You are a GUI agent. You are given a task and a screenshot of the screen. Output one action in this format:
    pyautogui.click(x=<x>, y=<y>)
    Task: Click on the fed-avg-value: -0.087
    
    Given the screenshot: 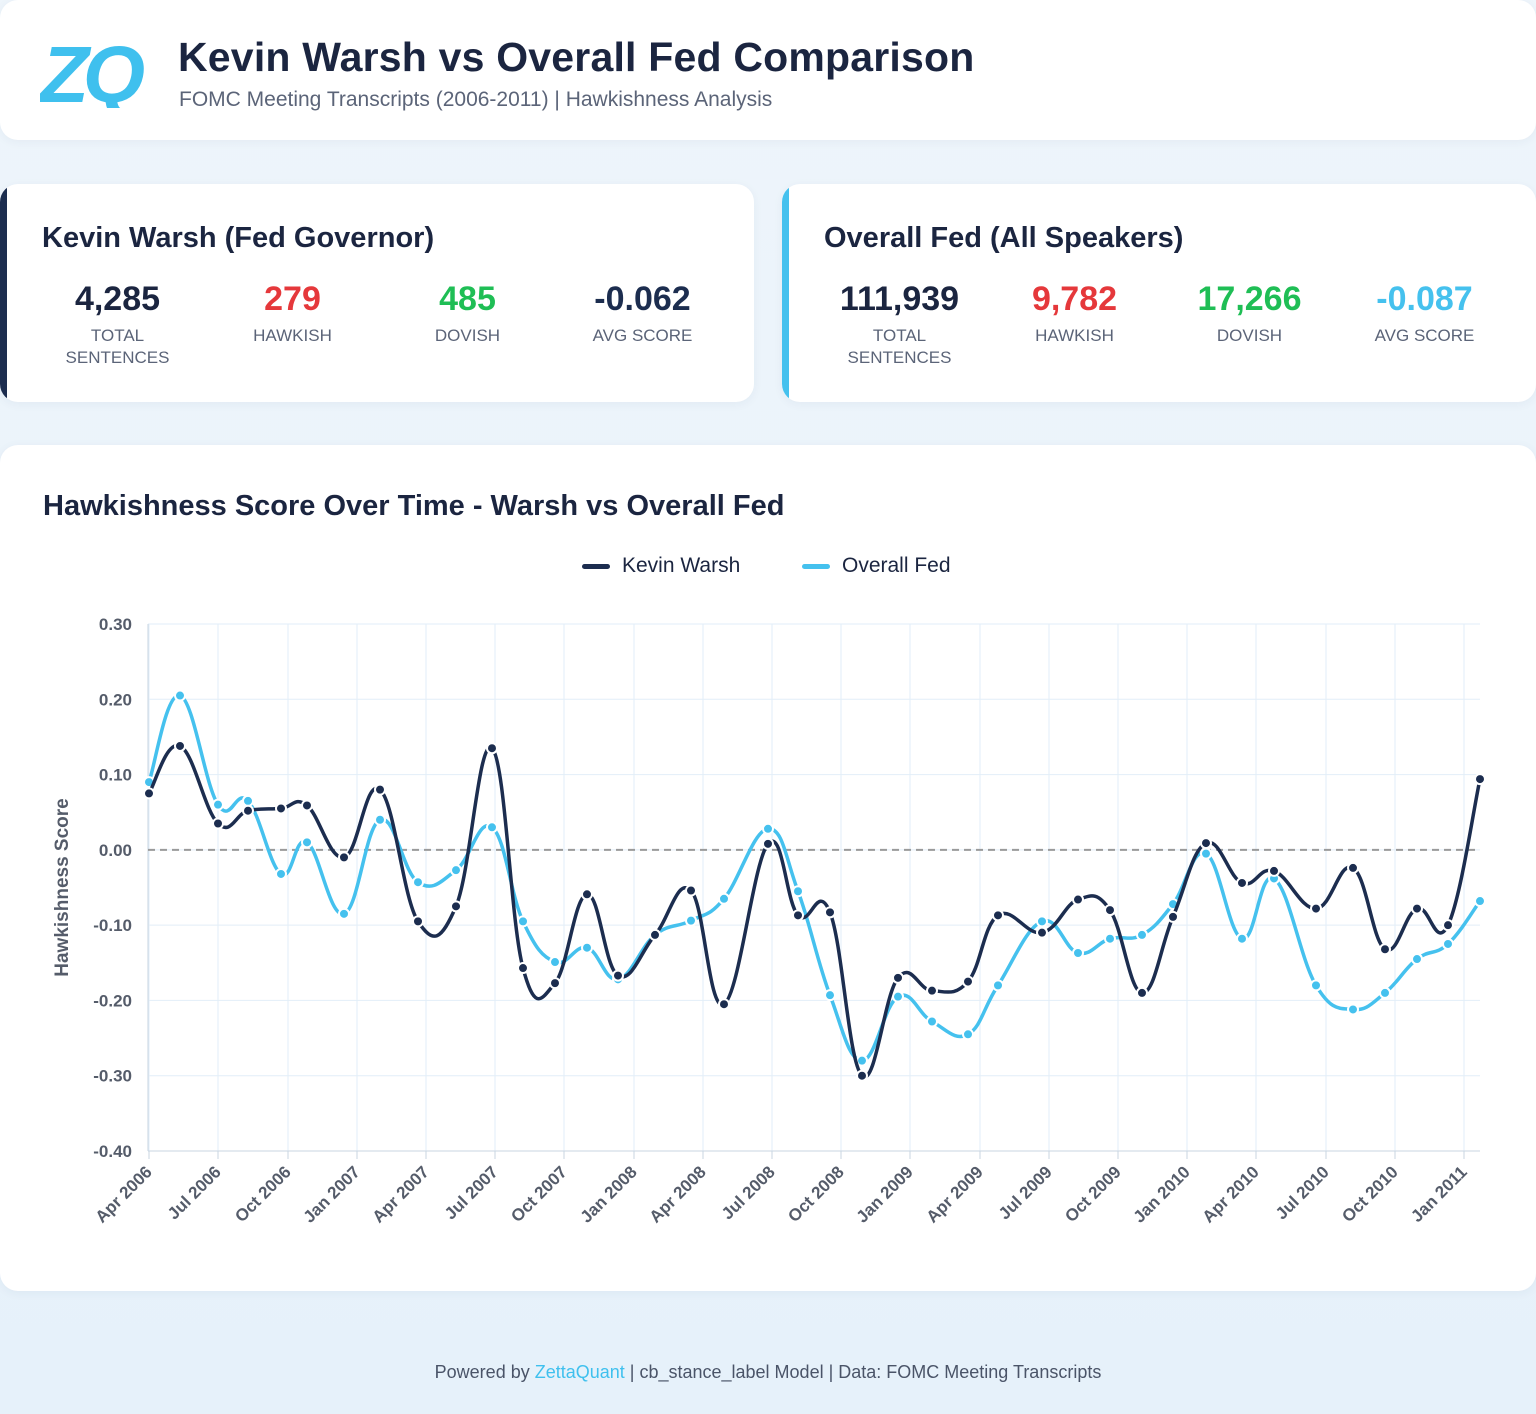 What is the action you would take?
    pyautogui.click(x=1424, y=299)
    